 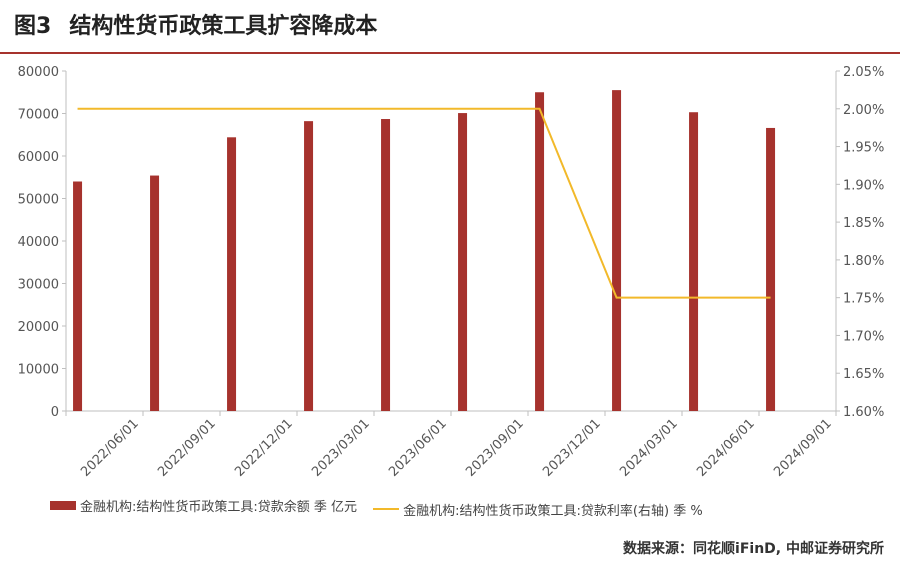 I want to click on x-tick-label: 2023/03/01, so click(x=341, y=448).